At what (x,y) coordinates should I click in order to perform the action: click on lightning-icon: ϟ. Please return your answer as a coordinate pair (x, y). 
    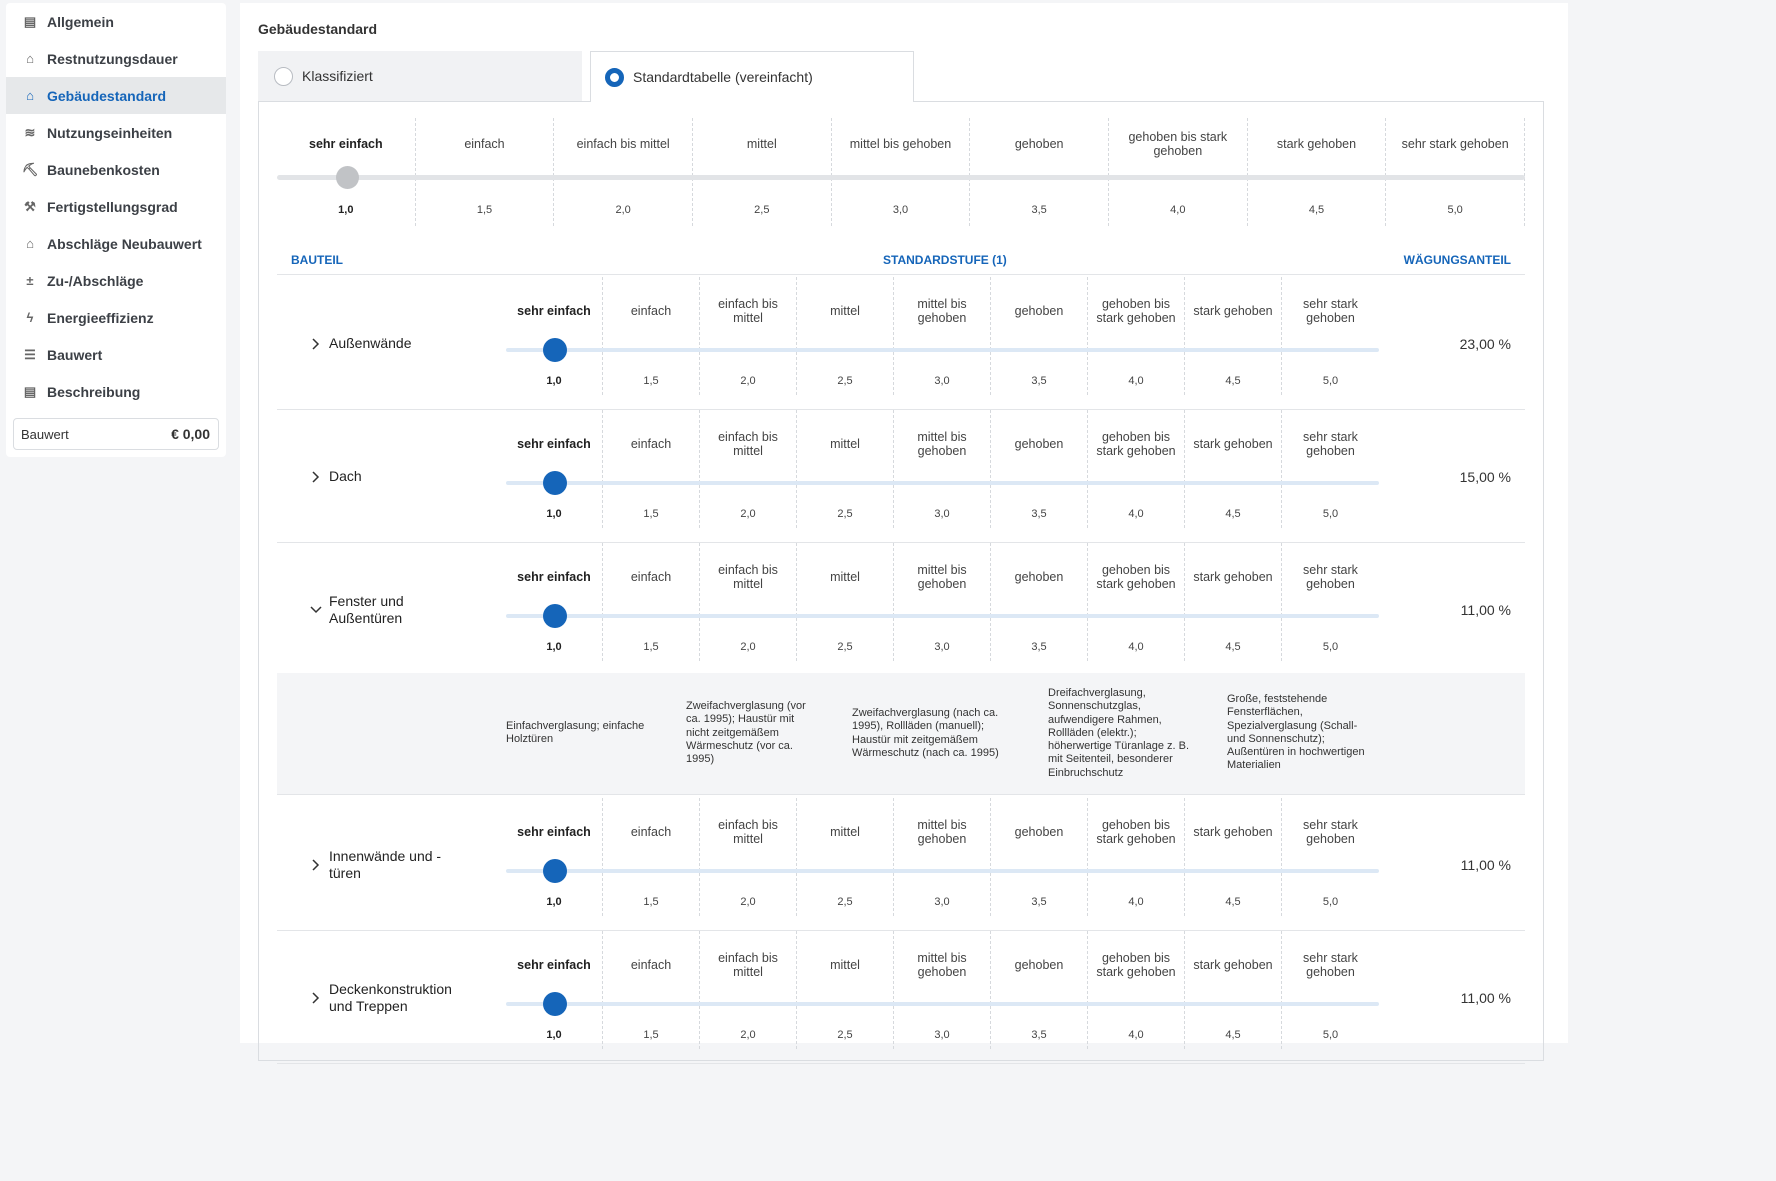
    Looking at the image, I should click on (30, 317).